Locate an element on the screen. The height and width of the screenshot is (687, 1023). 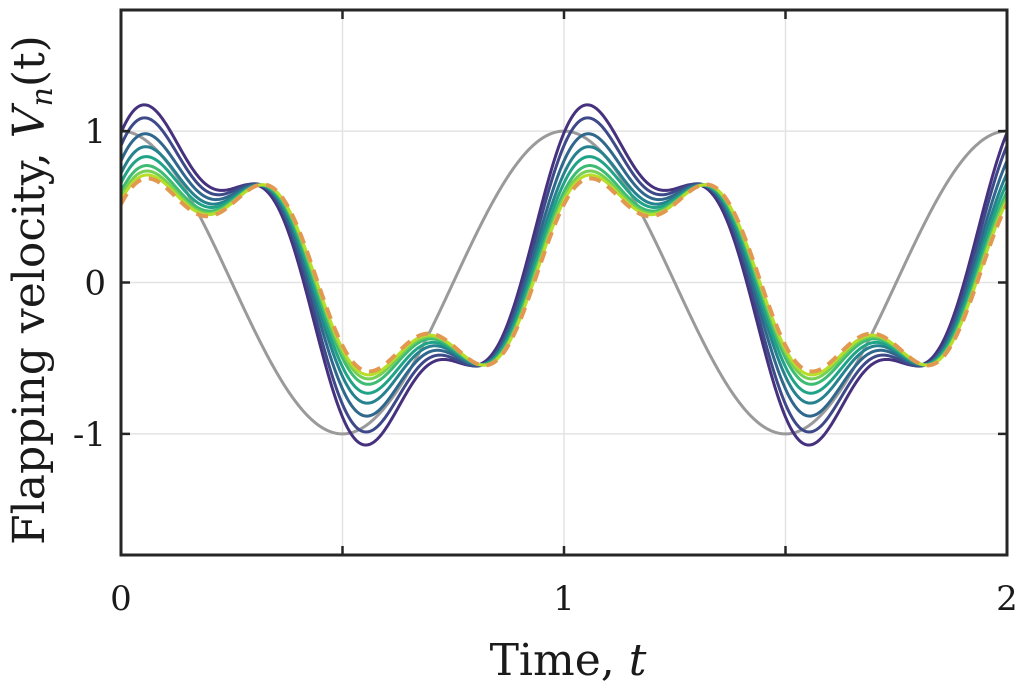
y-tick-label: -1 is located at coordinates (89, 435).